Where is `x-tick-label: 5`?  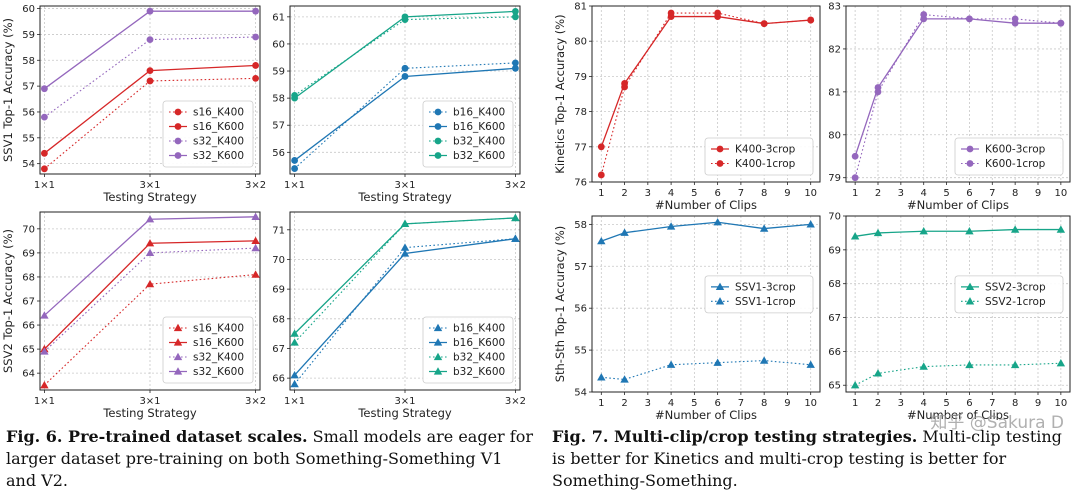
x-tick-label: 5 is located at coordinates (946, 193).